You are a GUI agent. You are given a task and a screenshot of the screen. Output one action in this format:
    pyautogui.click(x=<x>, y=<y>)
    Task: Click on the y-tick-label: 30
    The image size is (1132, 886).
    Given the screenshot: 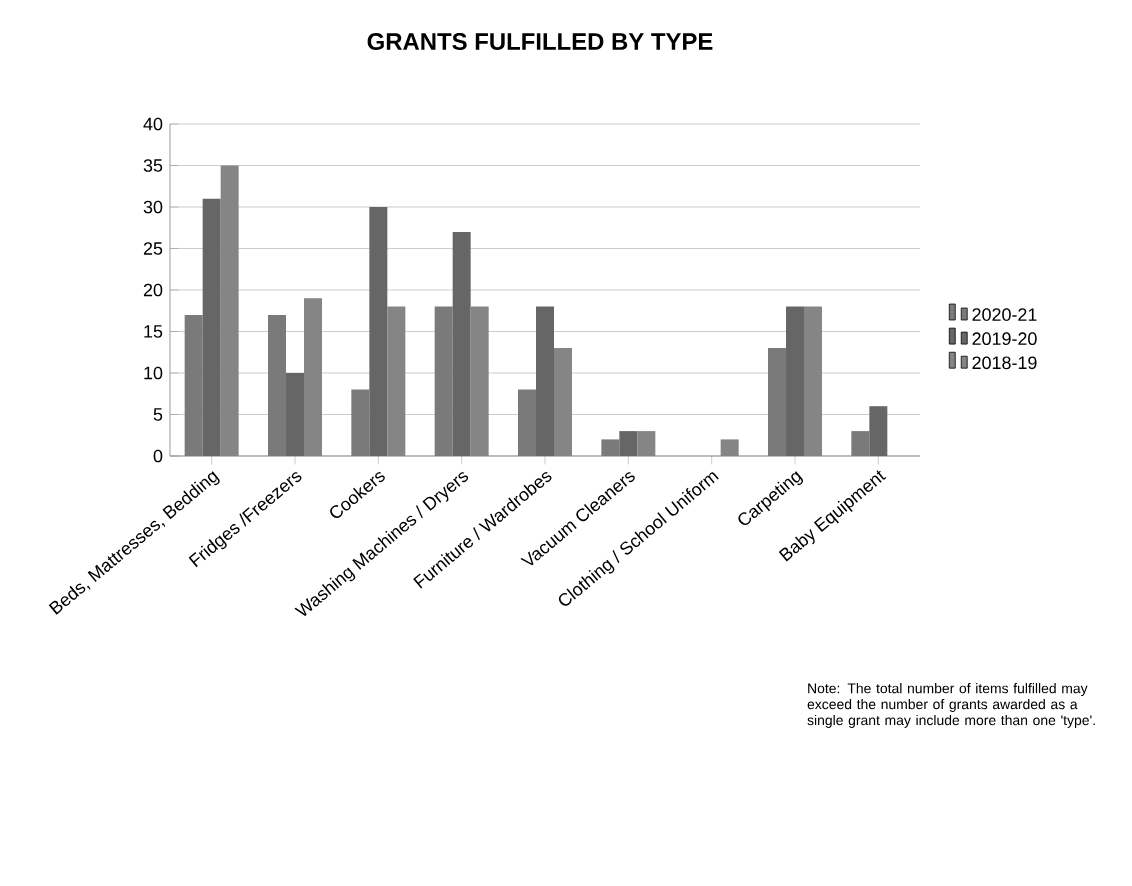 What is the action you would take?
    pyautogui.click(x=153, y=207)
    